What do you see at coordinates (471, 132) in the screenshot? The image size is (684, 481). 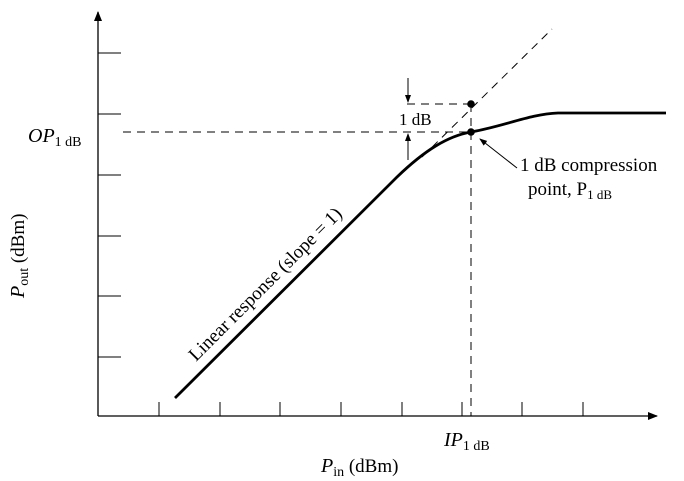 I see `compression-point-marker` at bounding box center [471, 132].